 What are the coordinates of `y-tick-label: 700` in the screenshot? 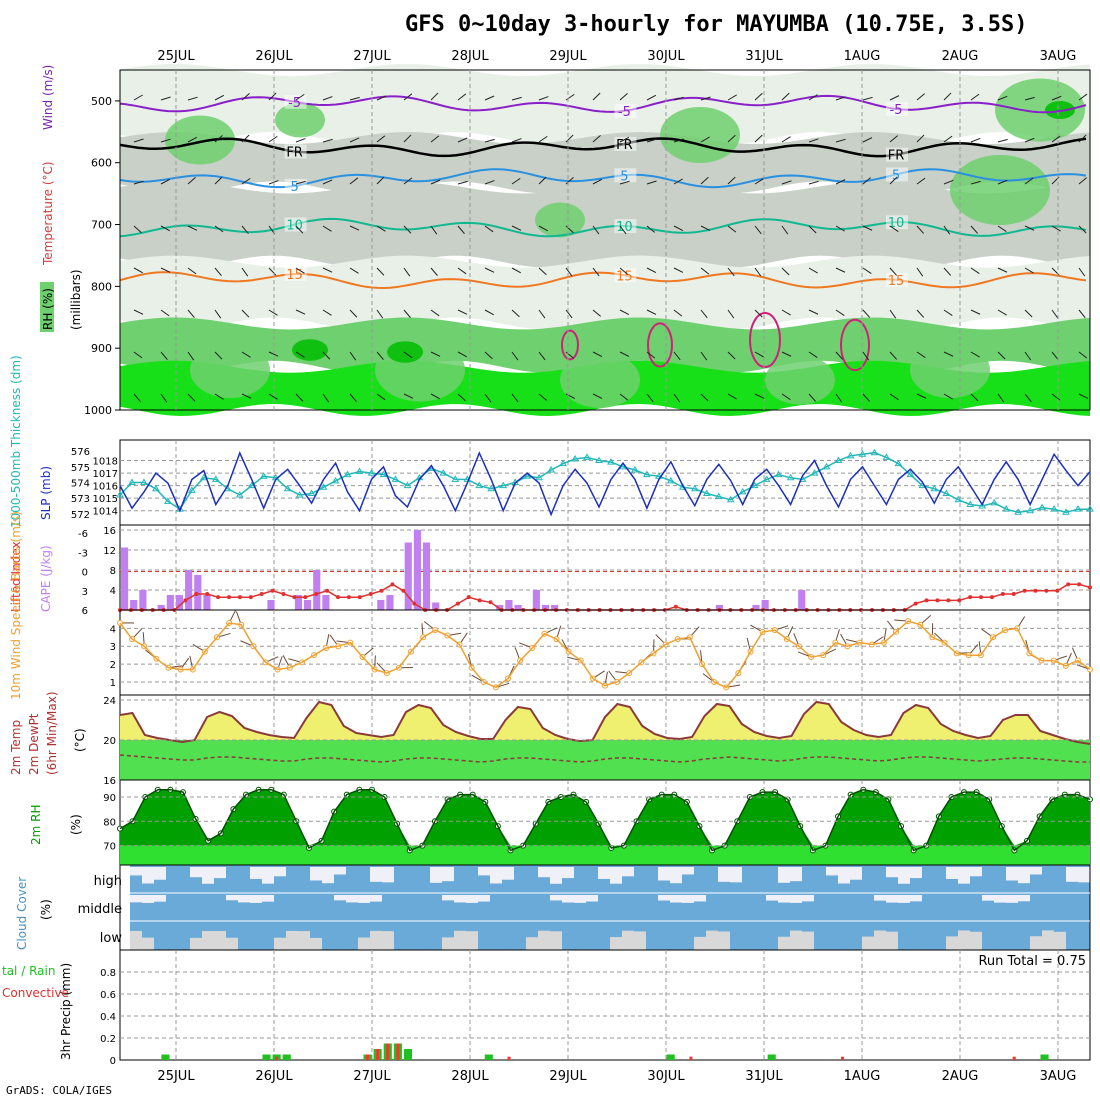 It's located at (101, 225).